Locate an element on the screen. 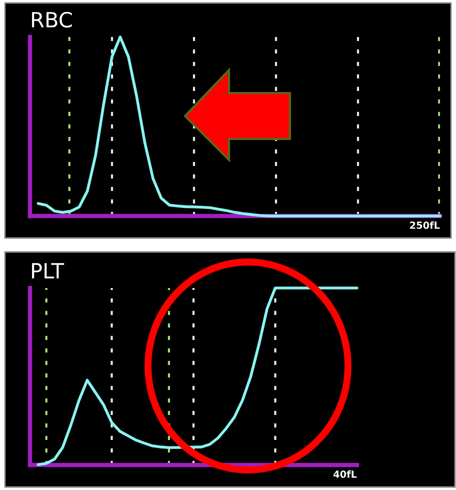 This screenshot has width=456, height=490. text: 40fL is located at coordinates (345, 474).